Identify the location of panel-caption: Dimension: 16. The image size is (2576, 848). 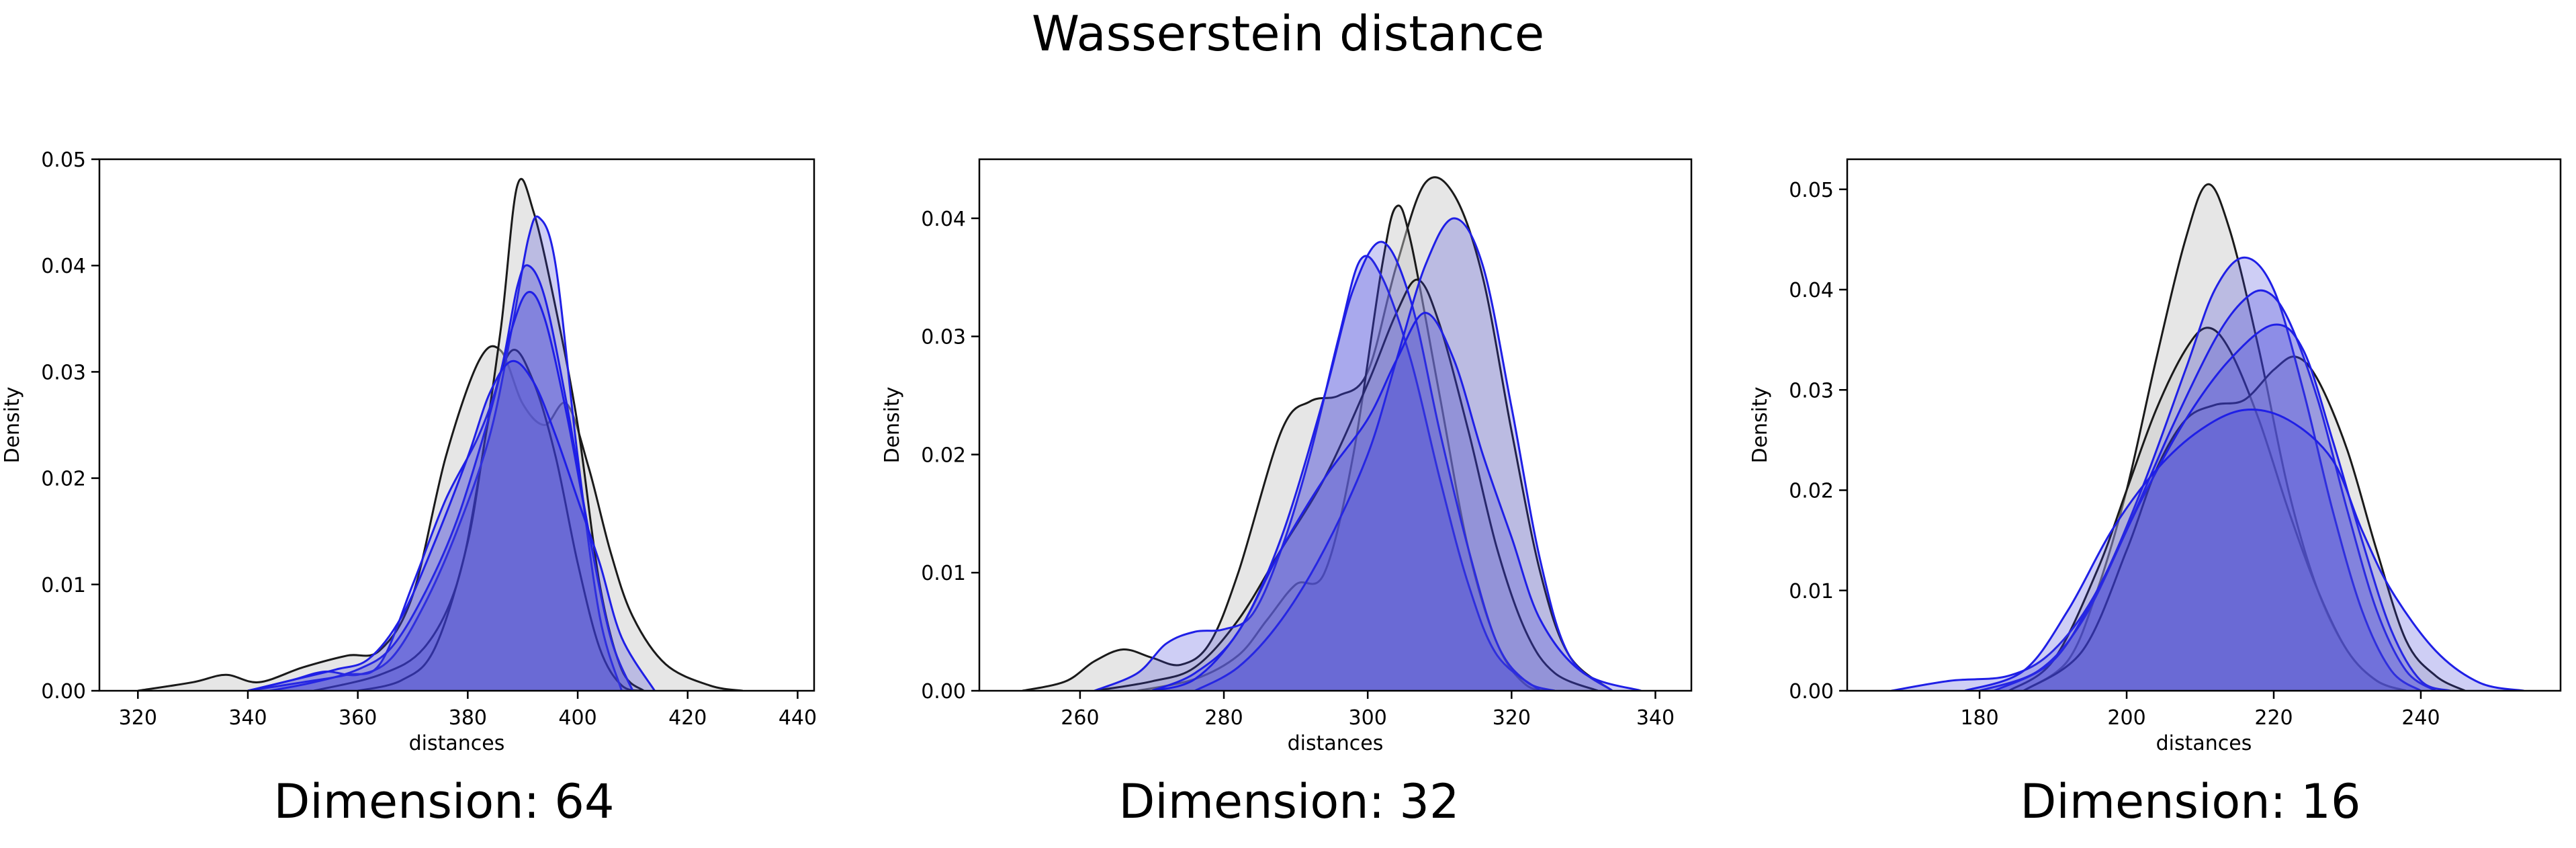
(2190, 801).